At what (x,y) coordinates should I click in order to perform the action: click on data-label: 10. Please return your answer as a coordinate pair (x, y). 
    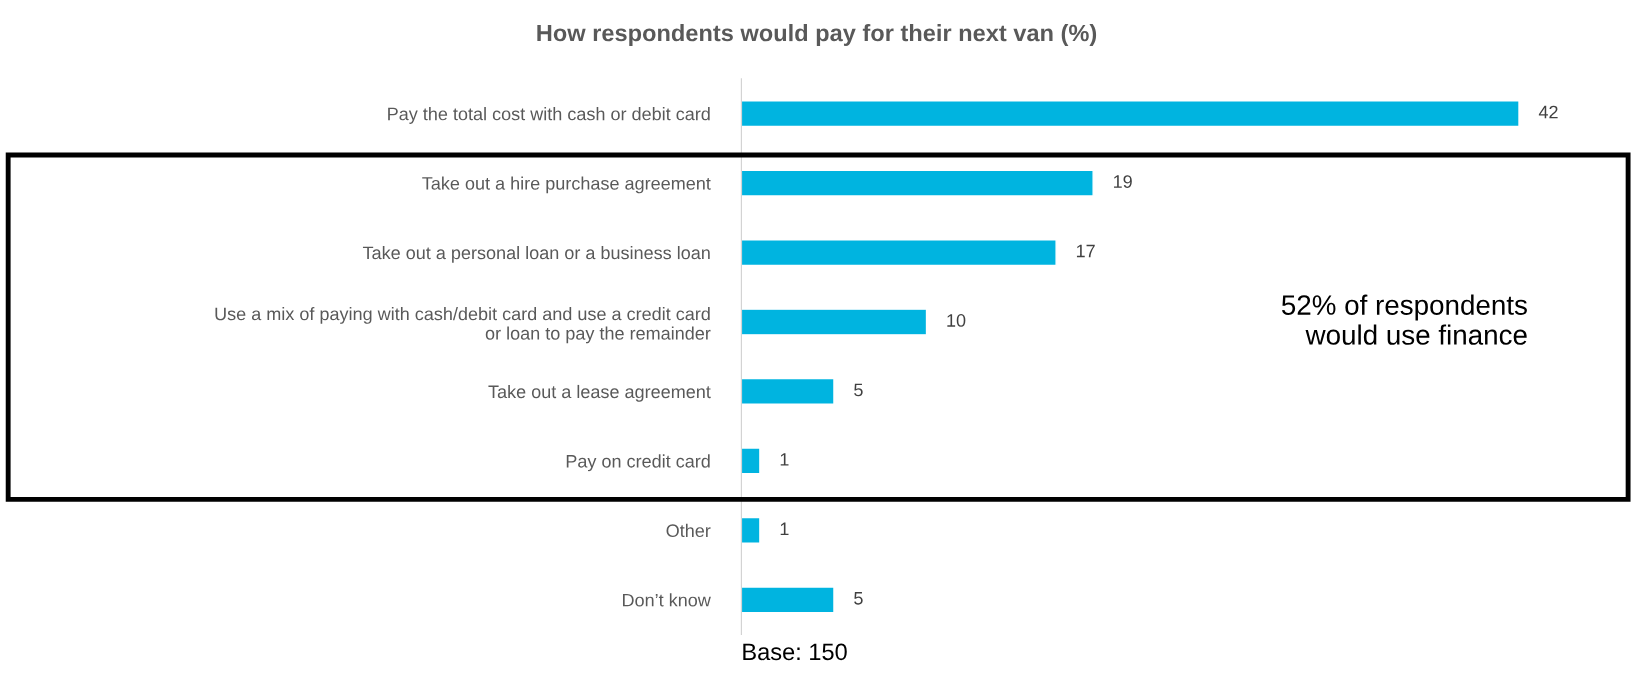
    Looking at the image, I should click on (956, 320).